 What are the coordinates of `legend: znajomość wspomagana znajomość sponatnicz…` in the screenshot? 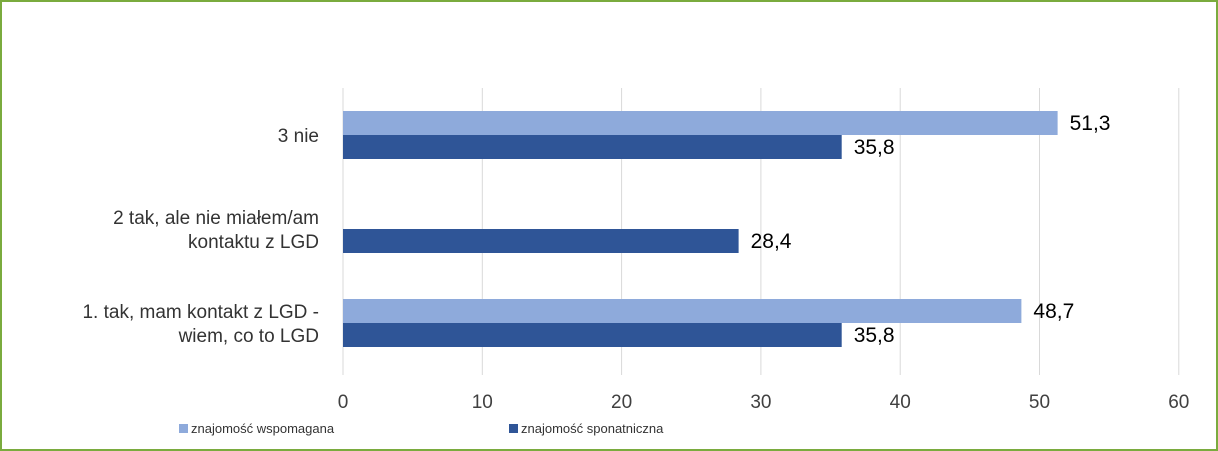 It's located at (421, 428).